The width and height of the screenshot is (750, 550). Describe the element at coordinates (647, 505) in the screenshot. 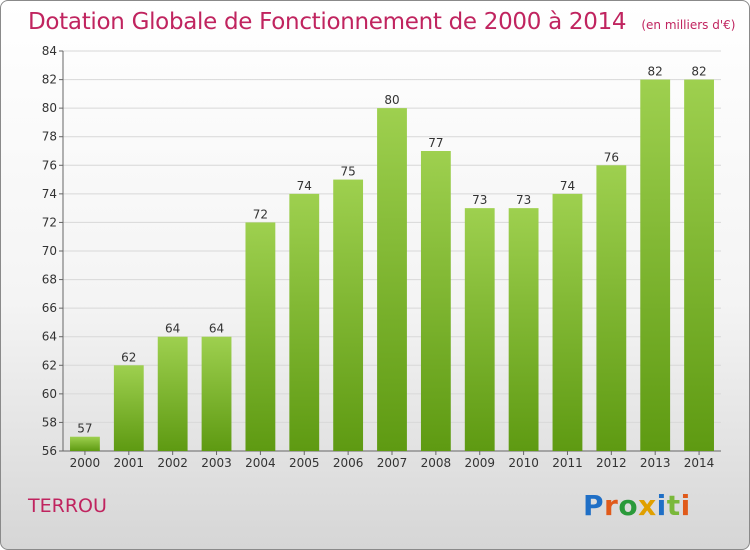

I see `logo-letter: x` at that location.